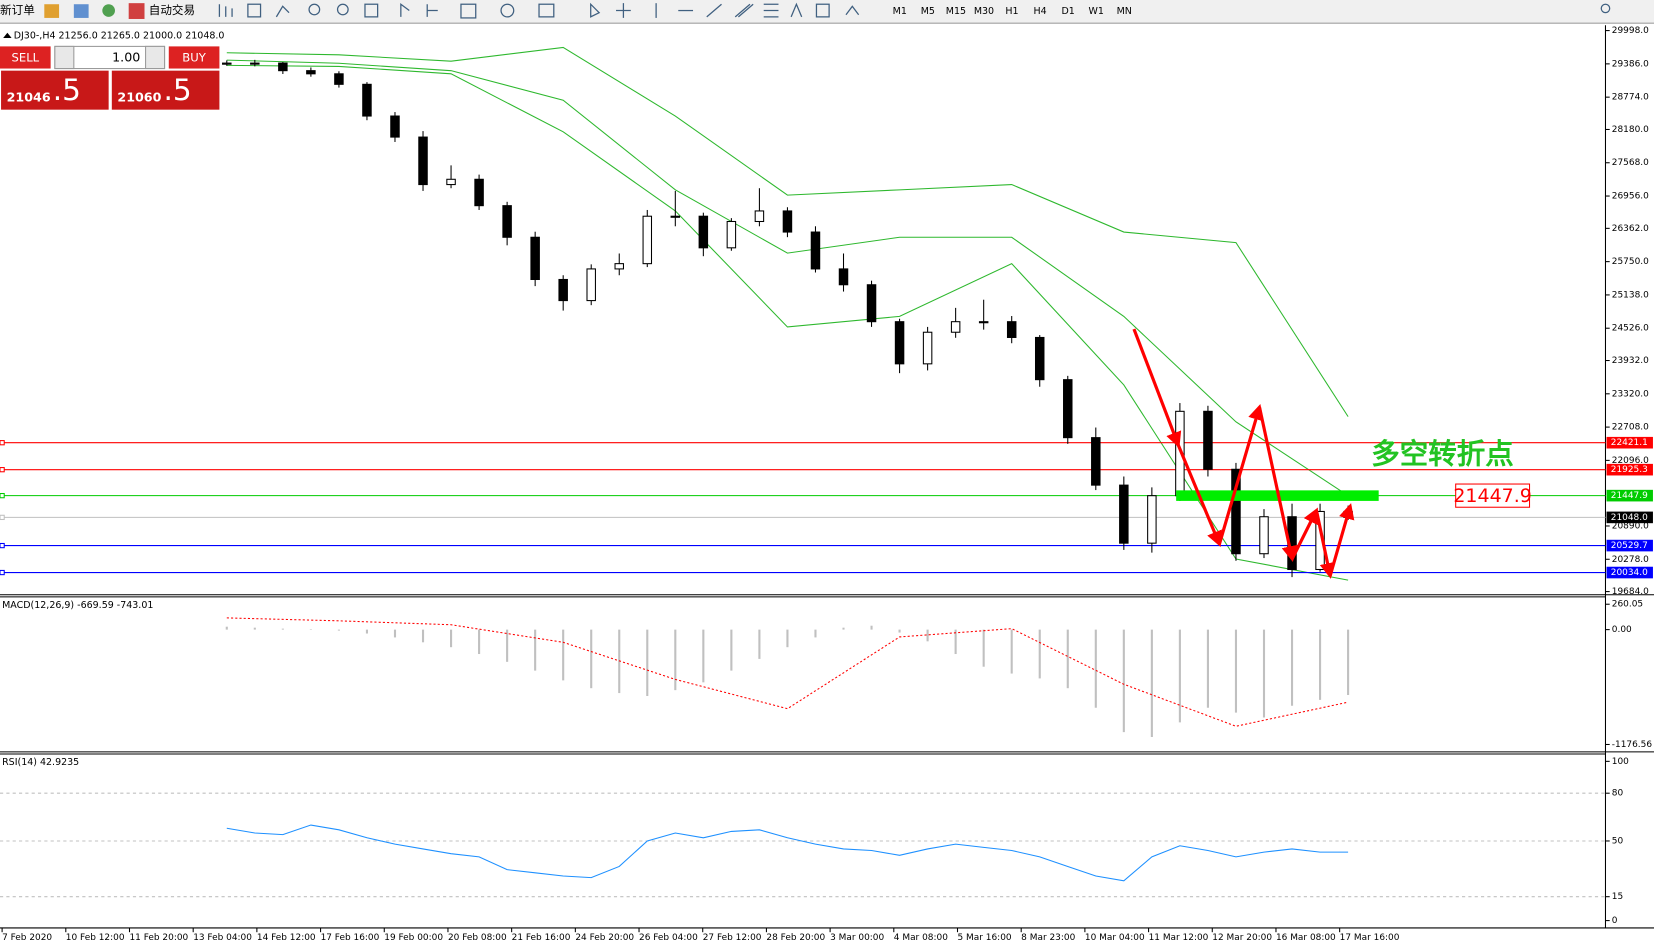 This screenshot has height=948, width=1654. What do you see at coordinates (928, 11) in the screenshot?
I see `timeframe-button: M5` at bounding box center [928, 11].